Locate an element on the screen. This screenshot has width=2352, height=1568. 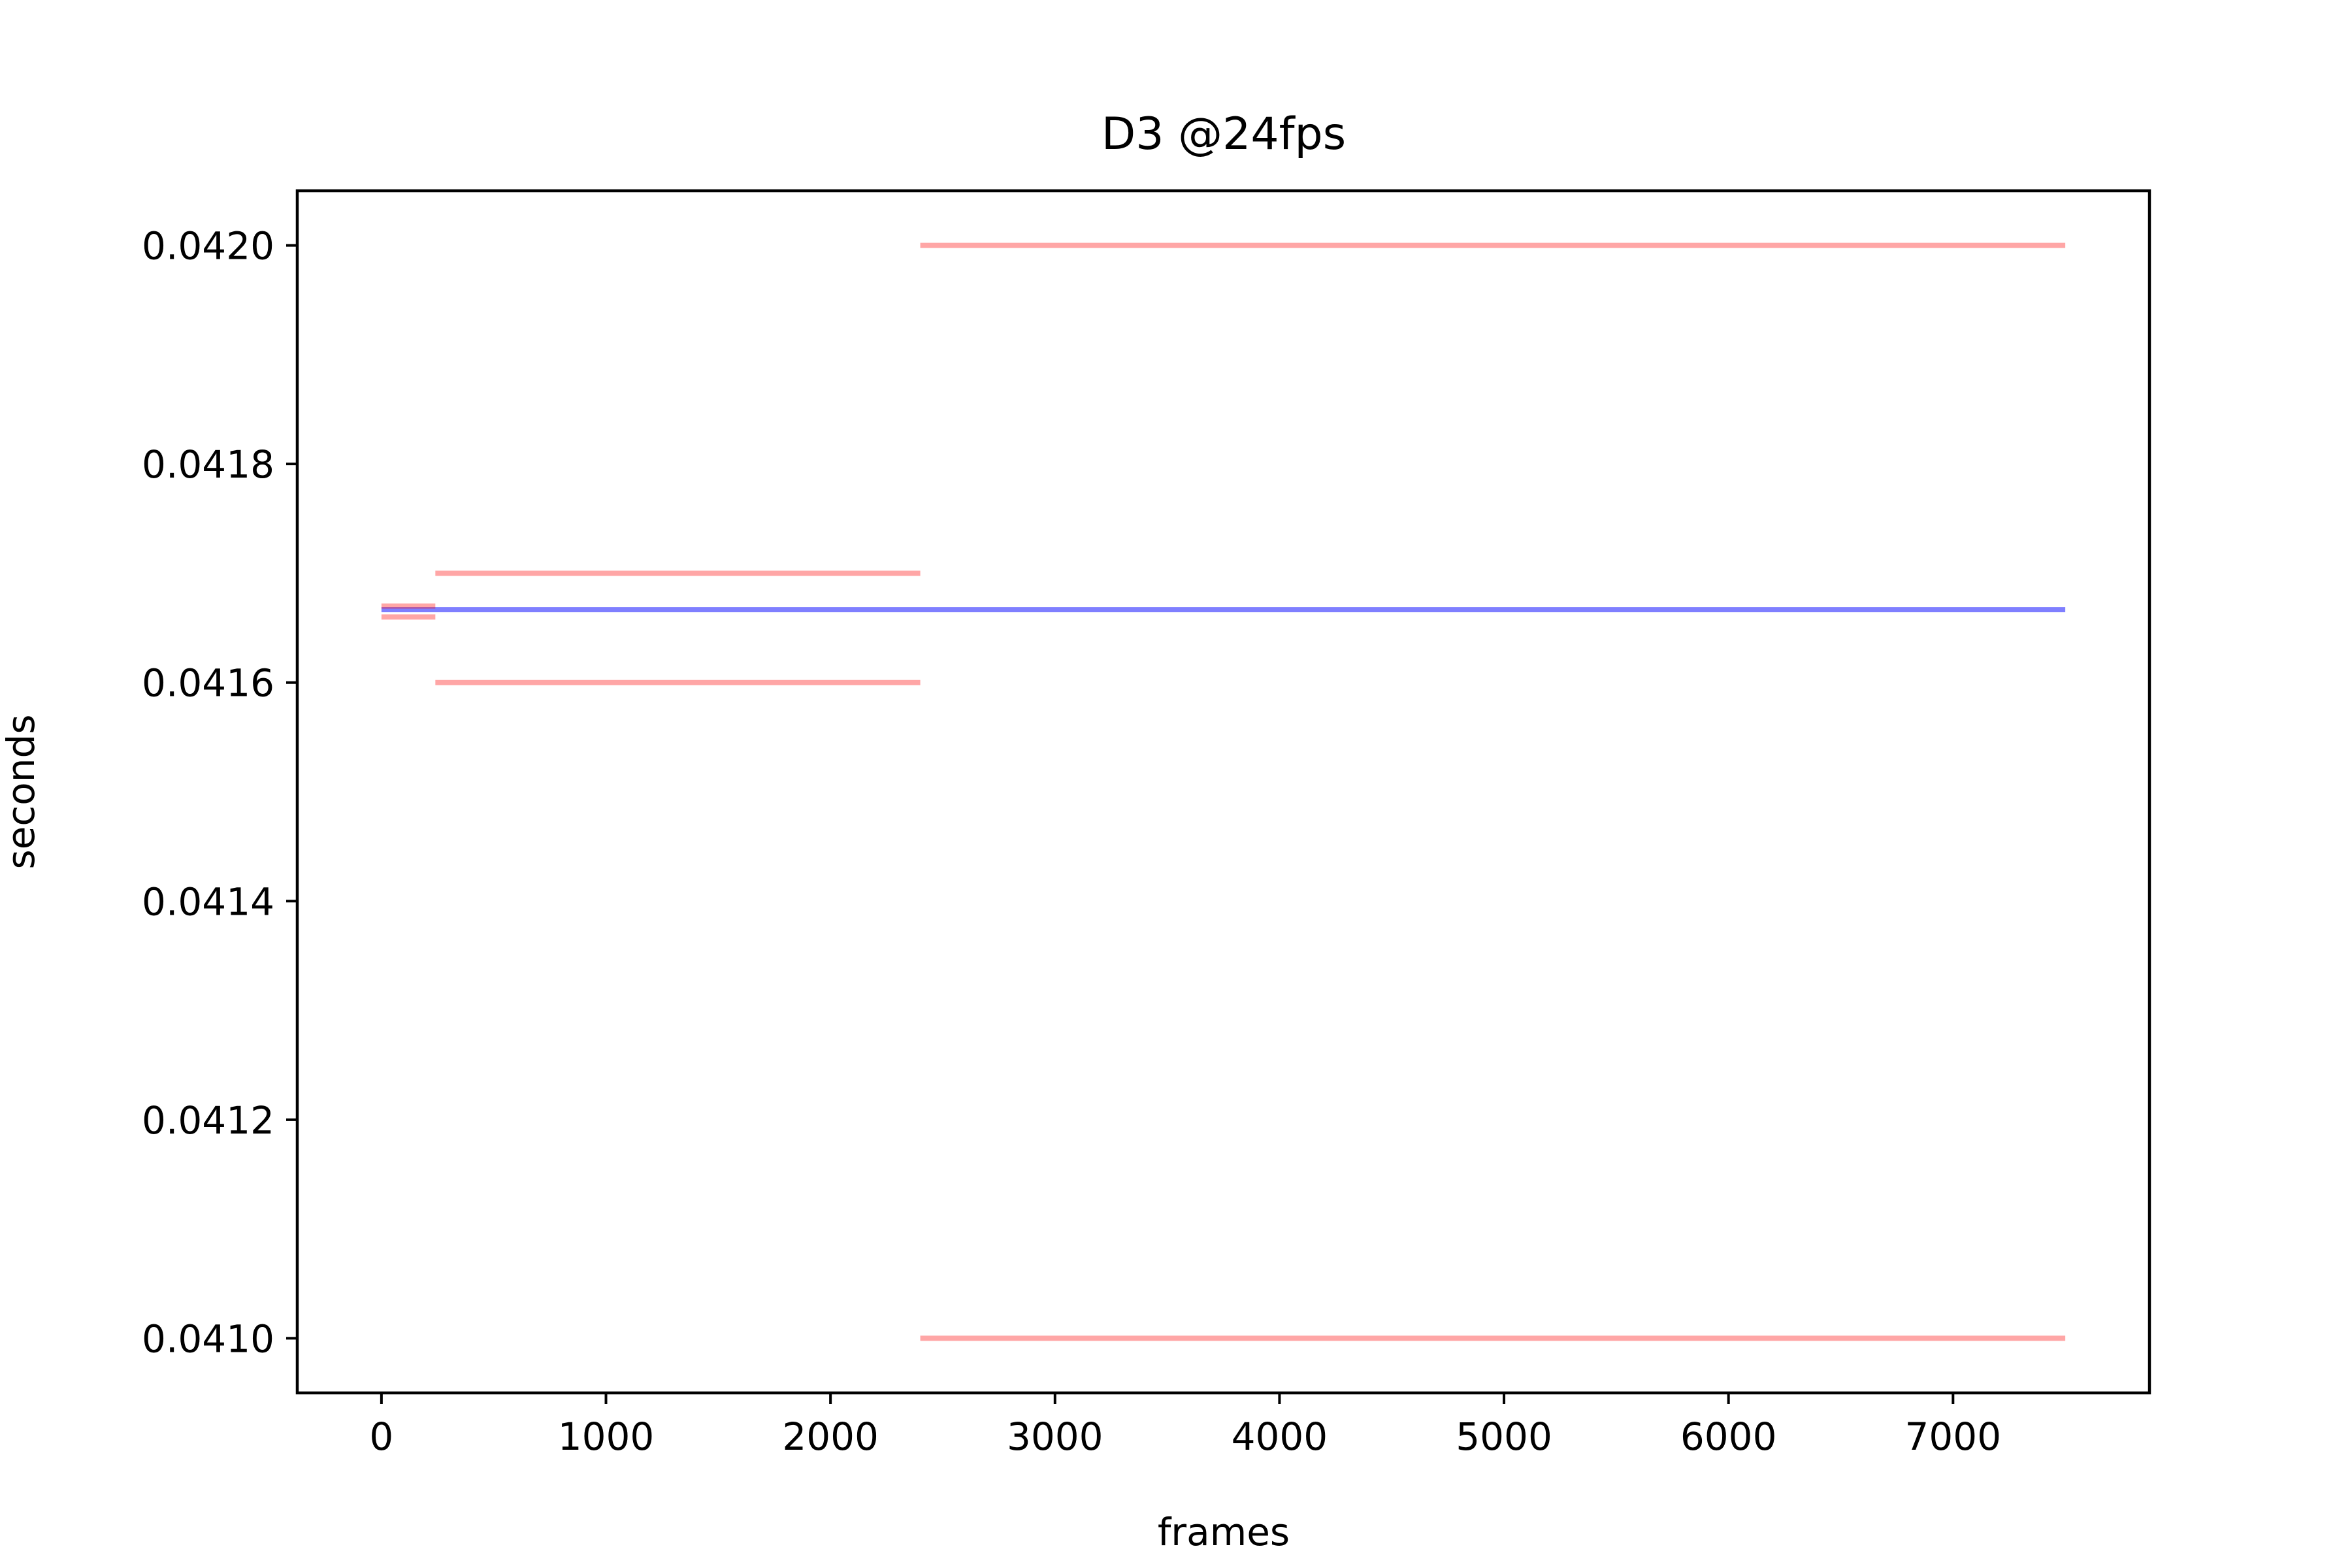
y-tick-label: 0.0414 is located at coordinates (208, 901).